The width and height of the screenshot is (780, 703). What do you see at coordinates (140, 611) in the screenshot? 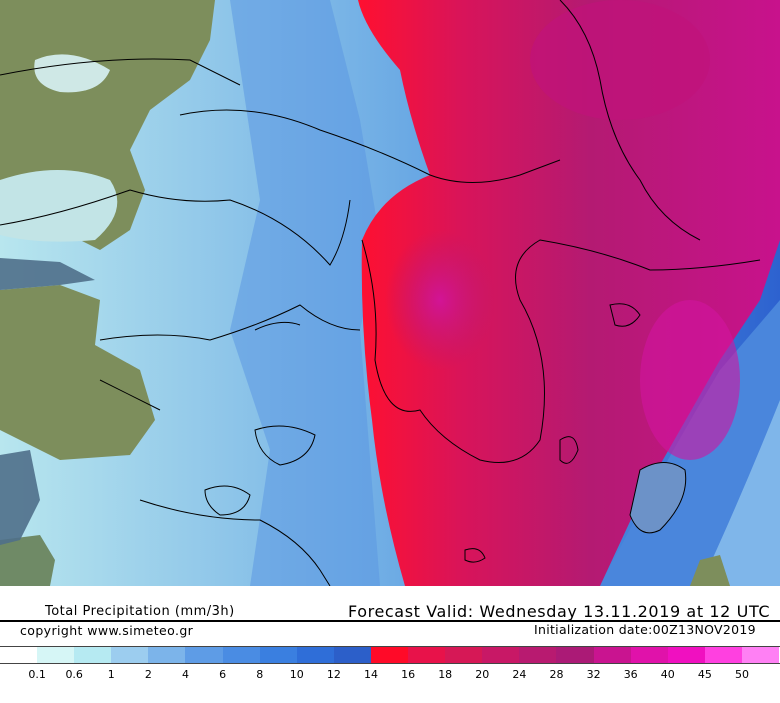
I see `map-title: Total Precipitation (mm/3h)` at bounding box center [140, 611].